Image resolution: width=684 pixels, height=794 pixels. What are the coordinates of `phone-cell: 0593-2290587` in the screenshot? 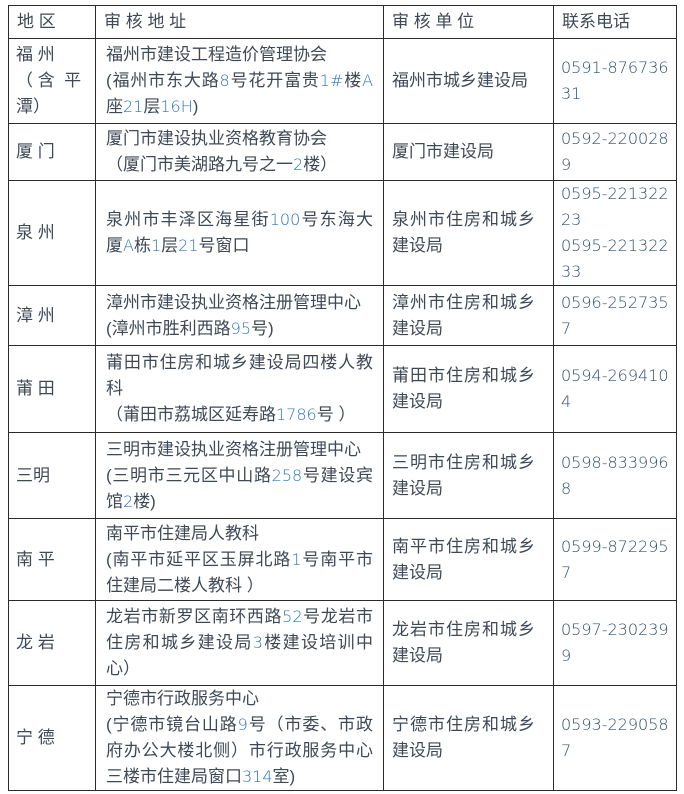 It's located at (615, 738).